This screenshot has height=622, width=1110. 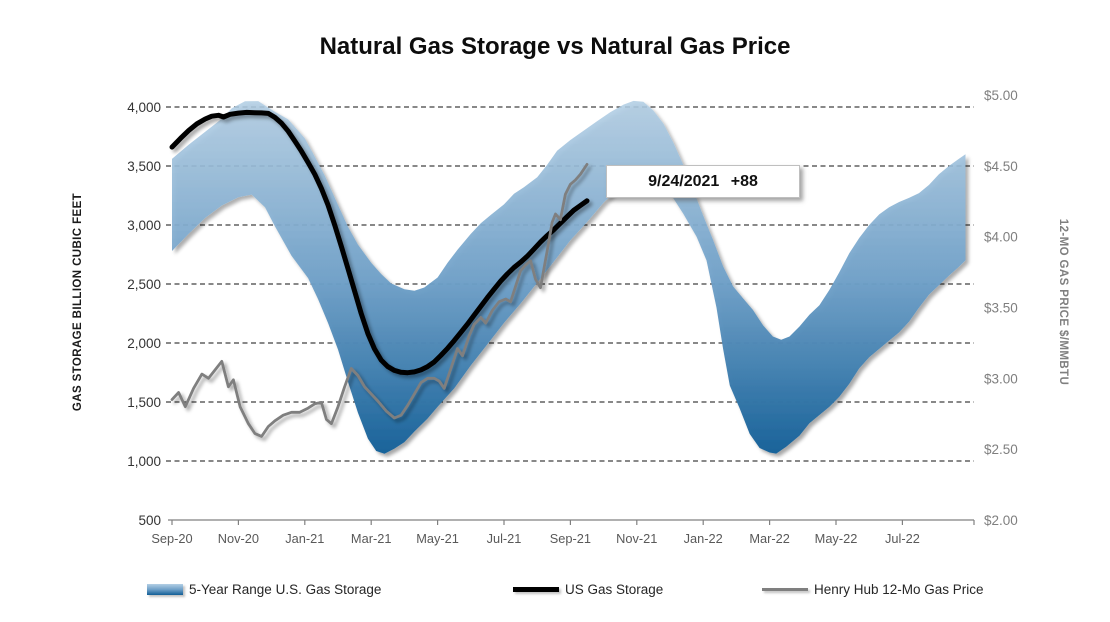 What do you see at coordinates (144, 402) in the screenshot?
I see `y-axis-tick-label-left: 1,500` at bounding box center [144, 402].